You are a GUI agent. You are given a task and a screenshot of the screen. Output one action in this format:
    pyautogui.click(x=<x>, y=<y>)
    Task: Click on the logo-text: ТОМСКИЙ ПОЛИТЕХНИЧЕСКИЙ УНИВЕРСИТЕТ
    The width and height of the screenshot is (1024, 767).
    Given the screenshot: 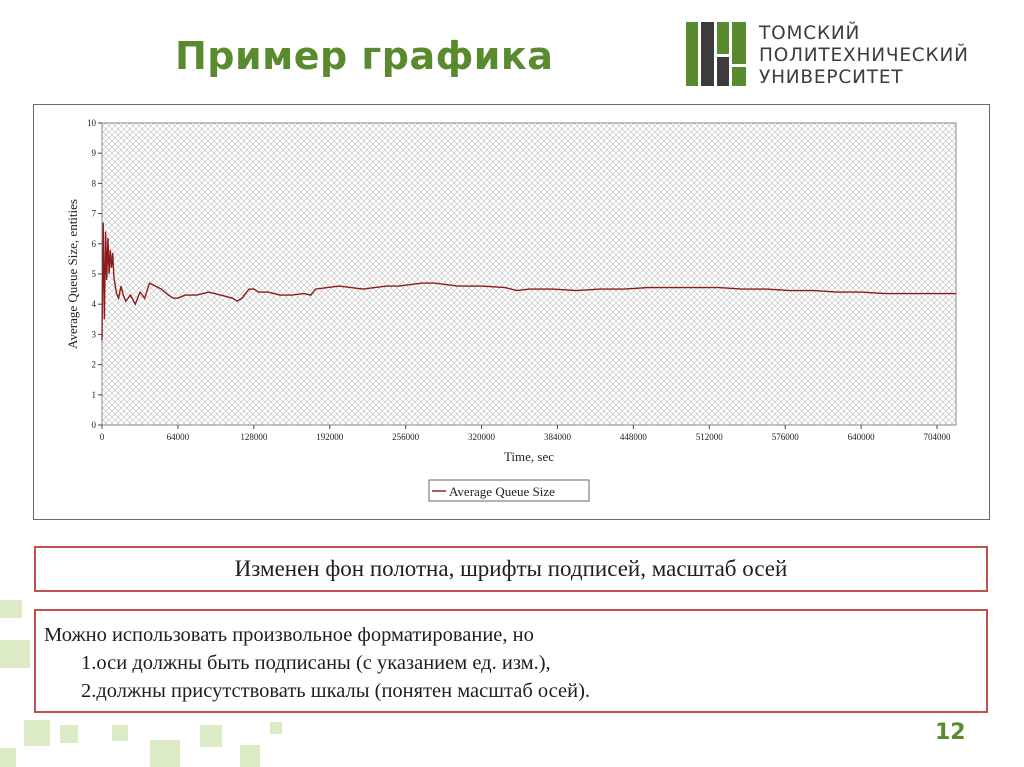 What is the action you would take?
    pyautogui.click(x=864, y=56)
    